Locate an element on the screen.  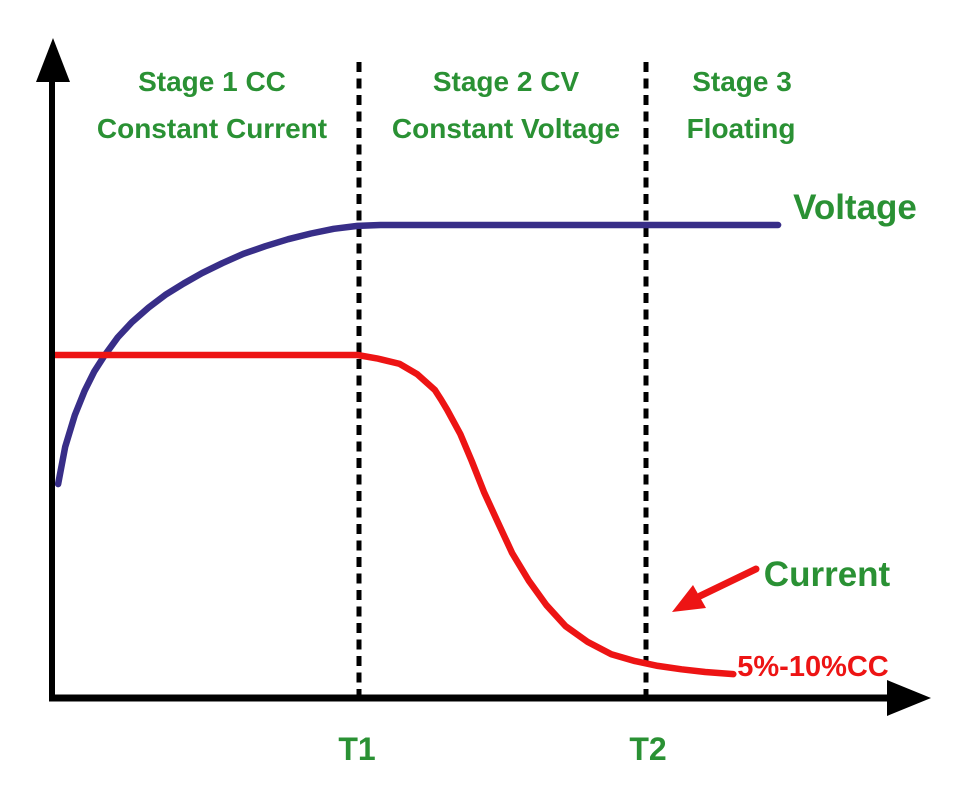
stage-1-subtitle: Constant Current is located at coordinates (212, 128).